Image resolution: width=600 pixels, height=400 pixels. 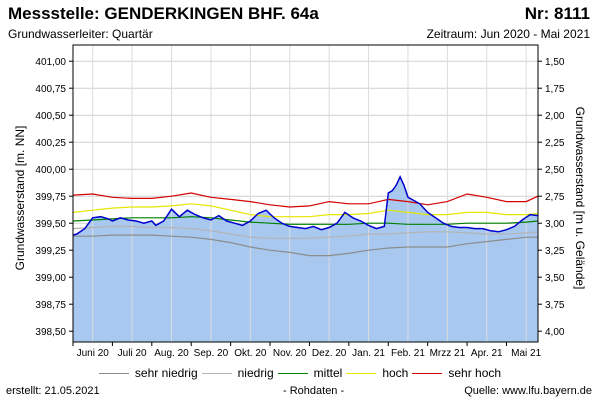 I want to click on y-tick-label: 398,50, so click(x=50, y=332).